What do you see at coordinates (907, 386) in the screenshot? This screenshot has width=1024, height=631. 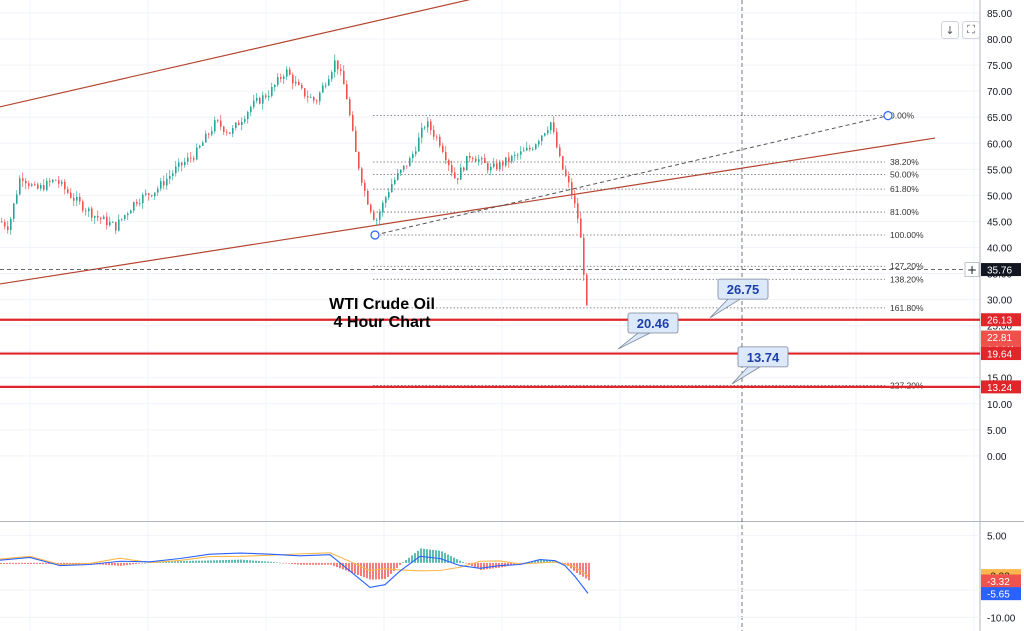 I see `fib-level-label: 227.20%` at bounding box center [907, 386].